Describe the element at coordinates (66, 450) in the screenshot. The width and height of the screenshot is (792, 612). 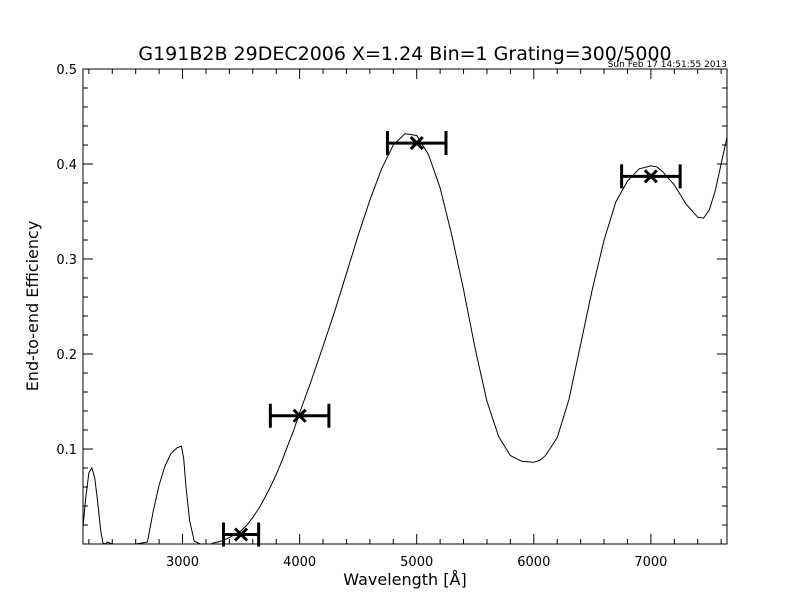
I see `y-tick-label: 0.1` at that location.